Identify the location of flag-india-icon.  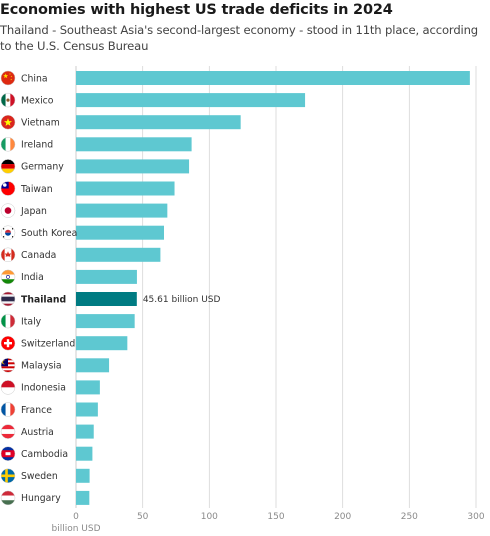
(8, 276).